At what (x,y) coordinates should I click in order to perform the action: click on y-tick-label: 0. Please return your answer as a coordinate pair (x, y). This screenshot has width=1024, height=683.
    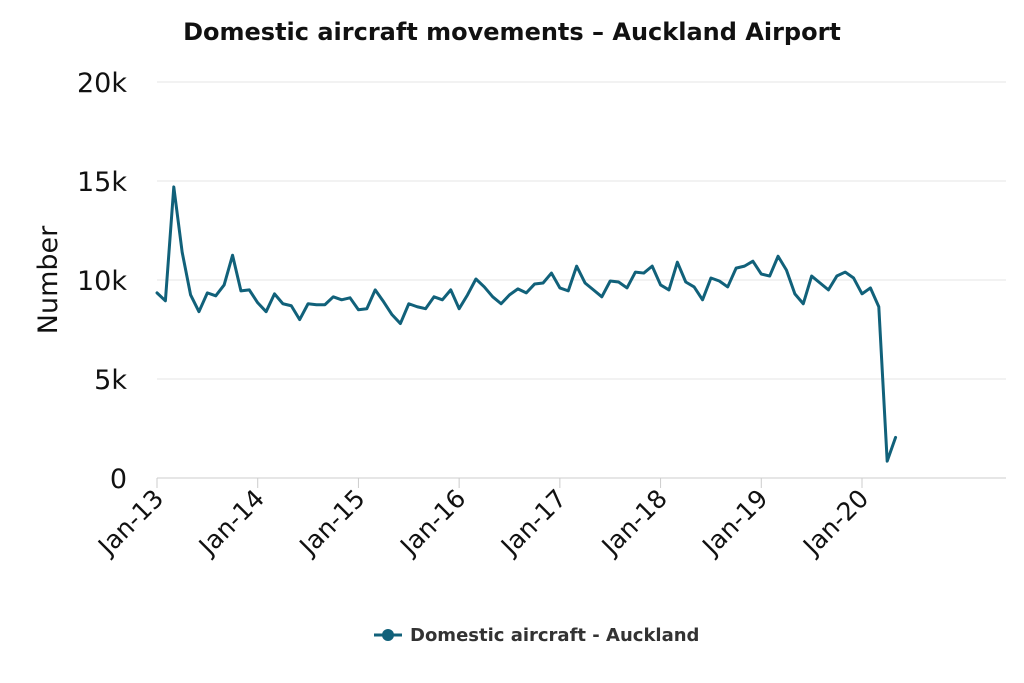
    Looking at the image, I should click on (118, 479).